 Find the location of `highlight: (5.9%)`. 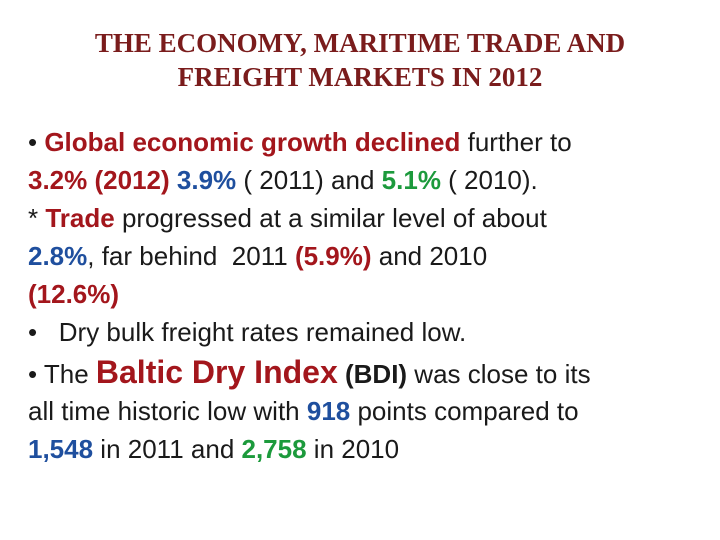

highlight: (5.9%) is located at coordinates (333, 256).